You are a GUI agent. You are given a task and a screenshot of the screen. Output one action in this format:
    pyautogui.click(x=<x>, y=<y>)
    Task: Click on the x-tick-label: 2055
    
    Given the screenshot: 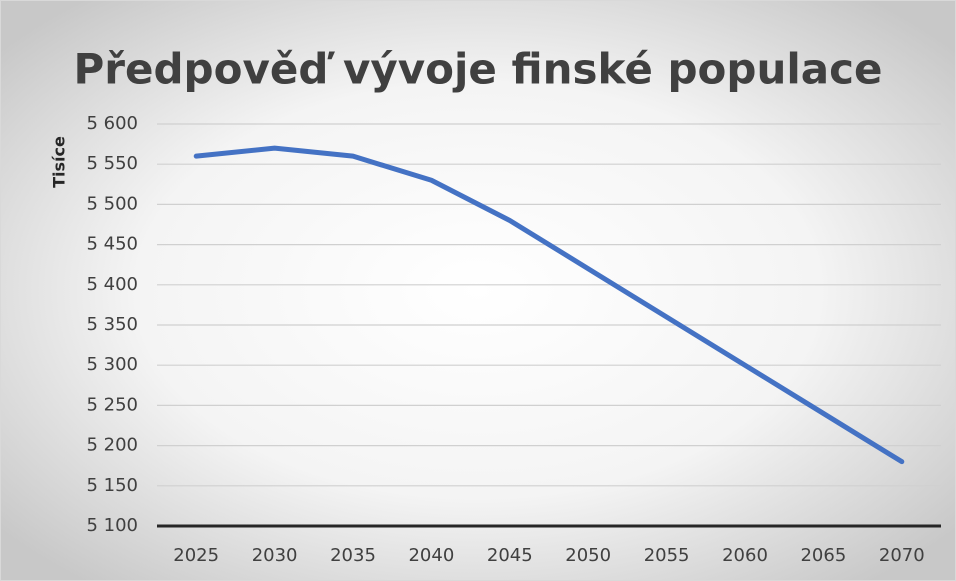 What is the action you would take?
    pyautogui.click(x=667, y=555)
    